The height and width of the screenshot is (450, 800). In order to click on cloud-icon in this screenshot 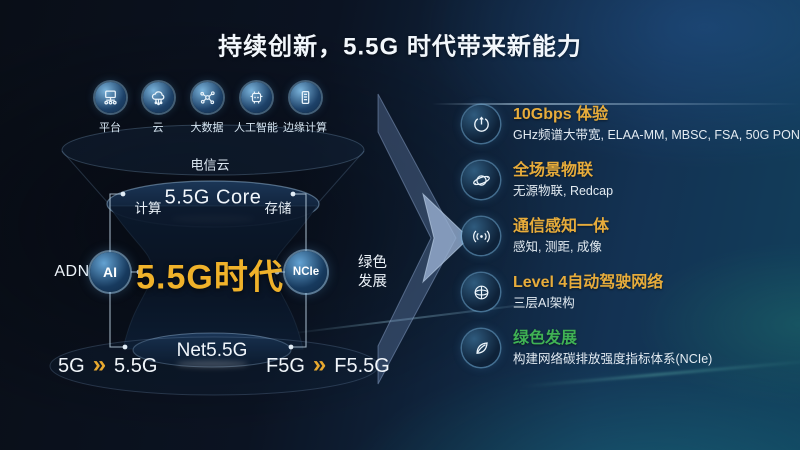, I will do `click(158, 97)`.